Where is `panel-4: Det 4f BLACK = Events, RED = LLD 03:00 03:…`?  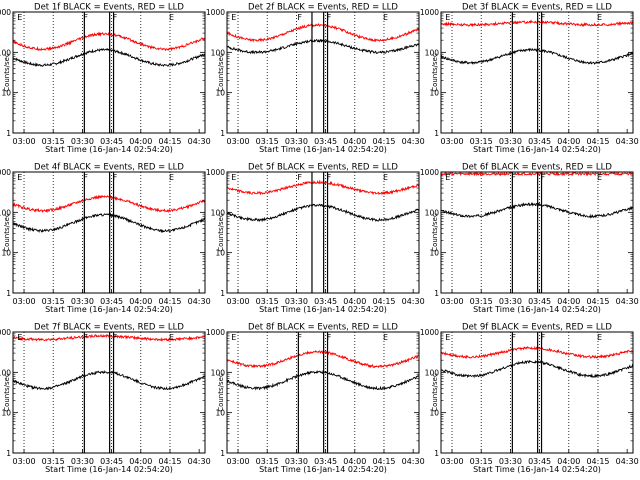 panel-4: Det 4f BLACK = Events, RED = LLD 03:00 03:… is located at coordinates (105, 239).